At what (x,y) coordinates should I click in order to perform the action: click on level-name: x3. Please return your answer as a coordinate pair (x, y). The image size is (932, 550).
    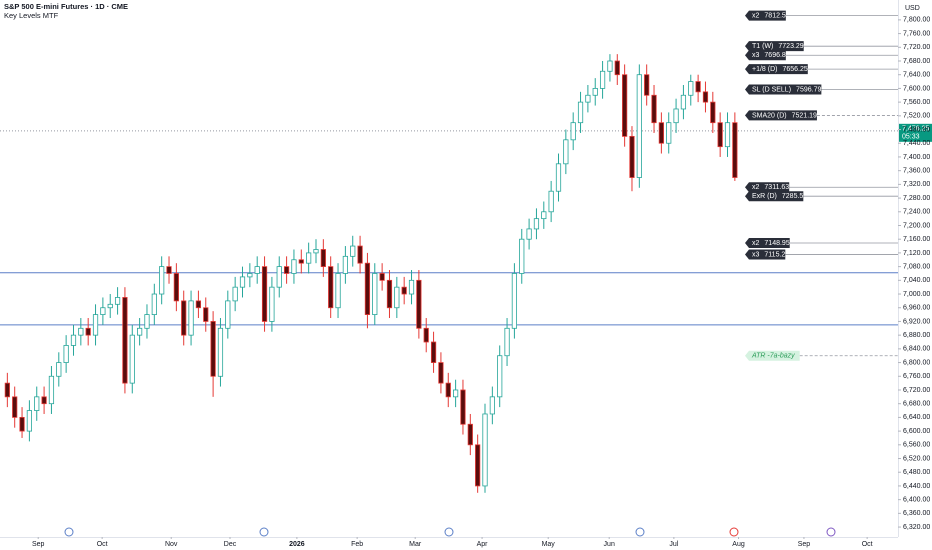
    Looking at the image, I should click on (756, 55).